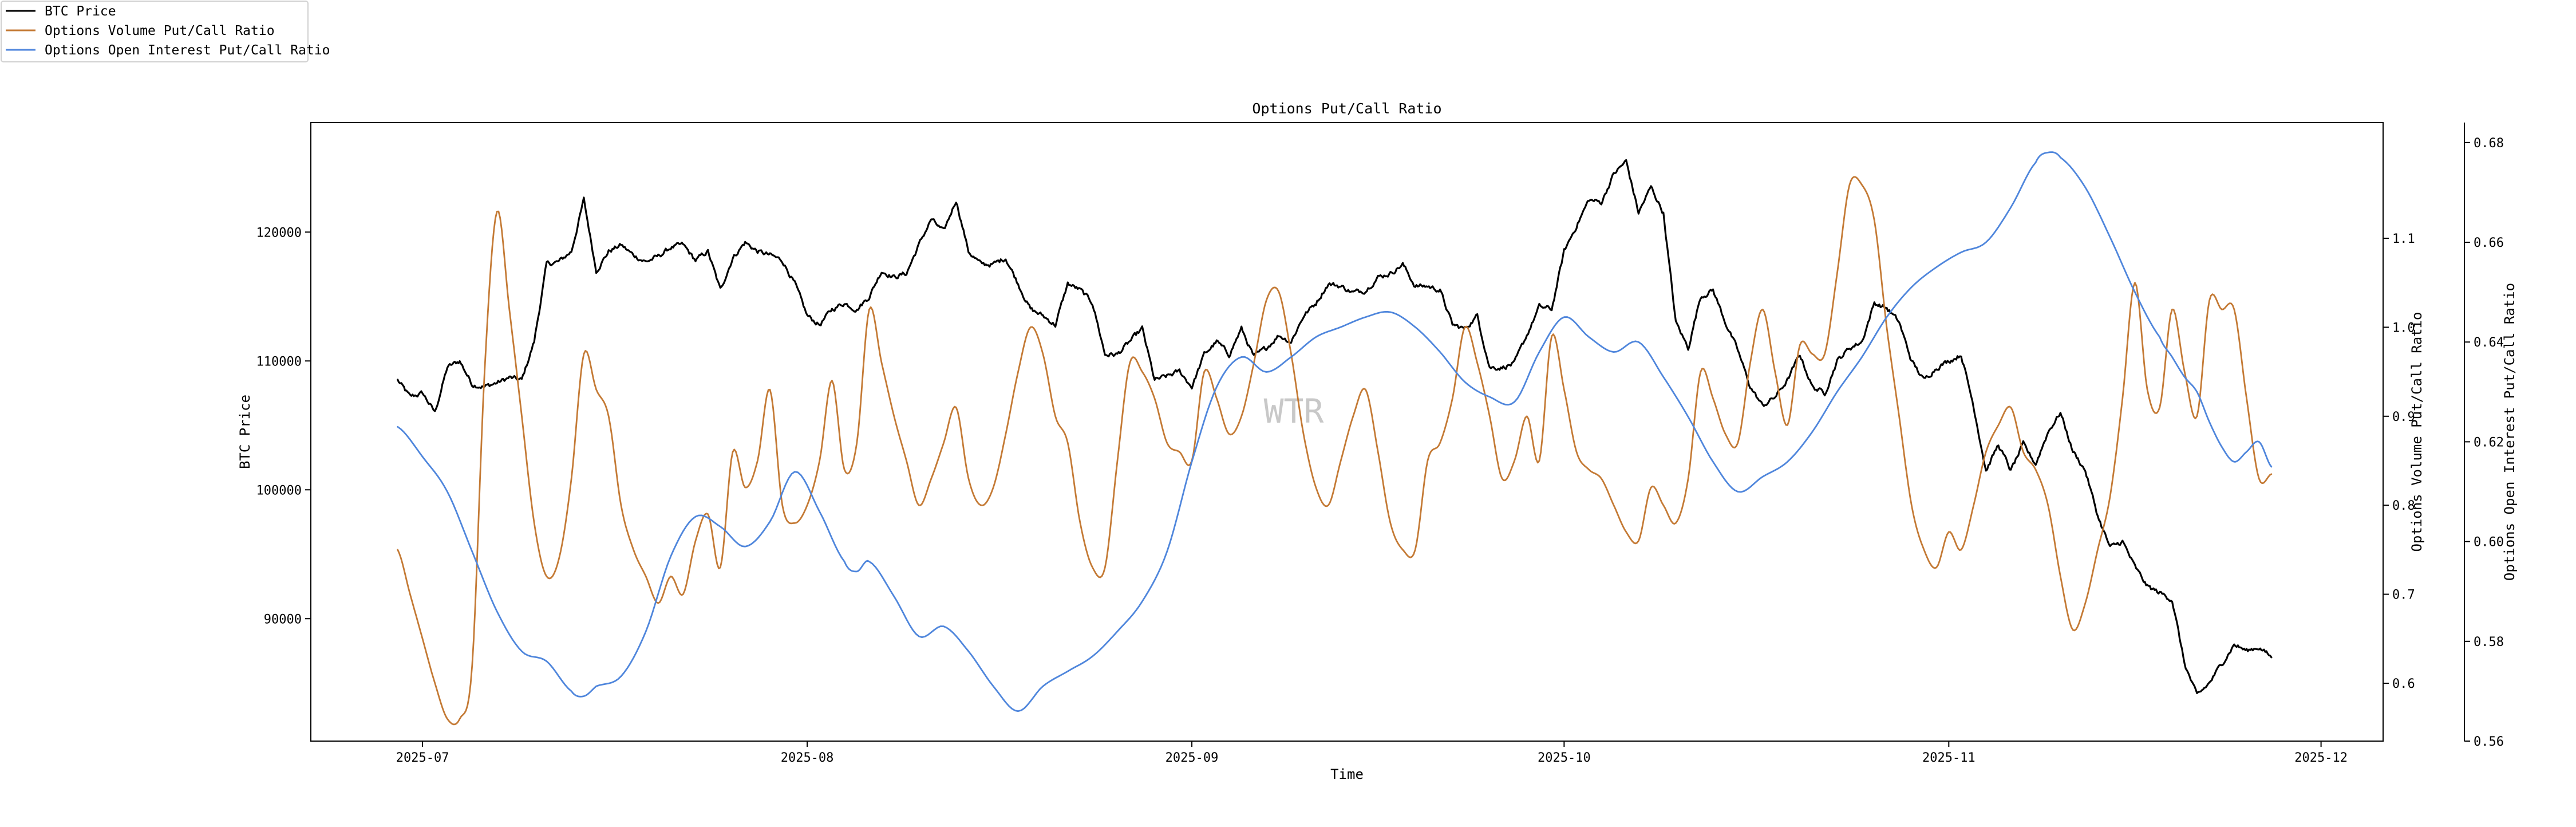 This screenshot has width=2576, height=827. Describe the element at coordinates (807, 758) in the screenshot. I see `x-tick-label: 2025-08` at that location.